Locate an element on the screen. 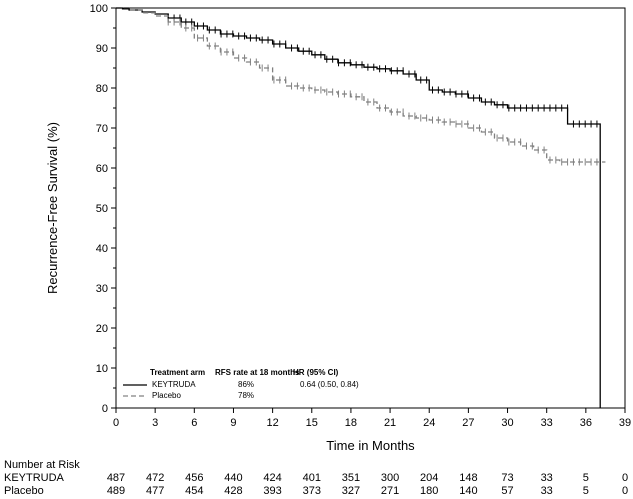 This screenshot has width=633, height=499. risk-row-label-placebo: Placebo is located at coordinates (24, 491).